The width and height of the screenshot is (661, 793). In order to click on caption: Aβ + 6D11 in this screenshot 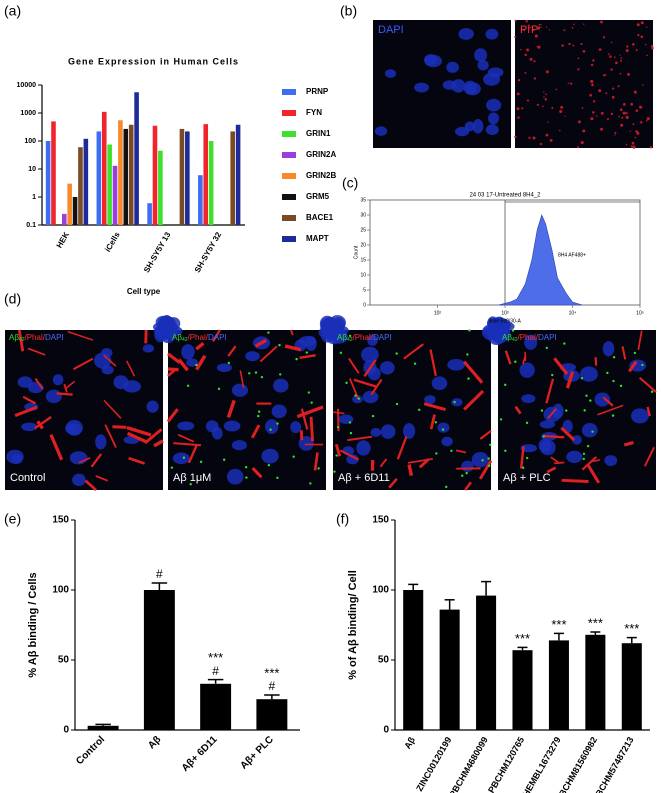, I will do `click(364, 478)`.